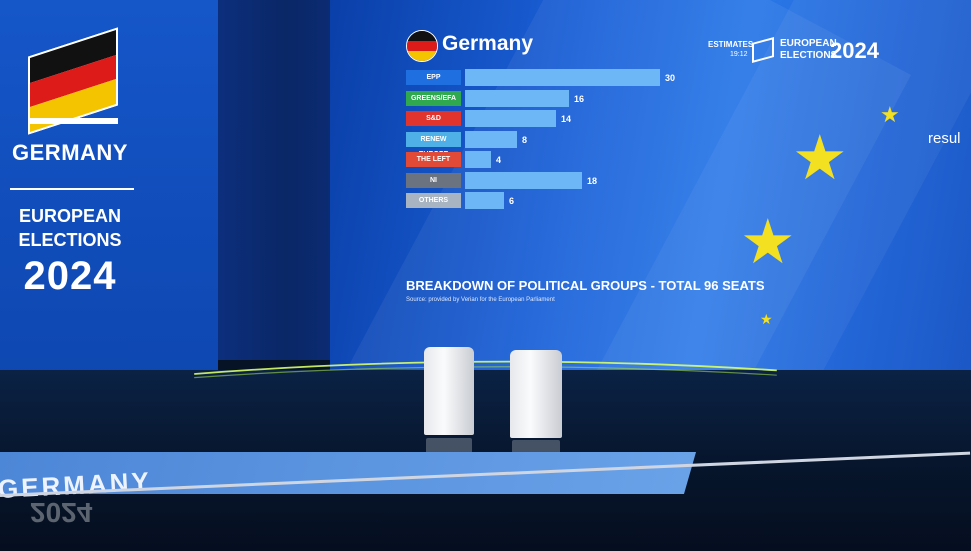 The height and width of the screenshot is (551, 971). I want to click on party-label: EPP, so click(433, 77).